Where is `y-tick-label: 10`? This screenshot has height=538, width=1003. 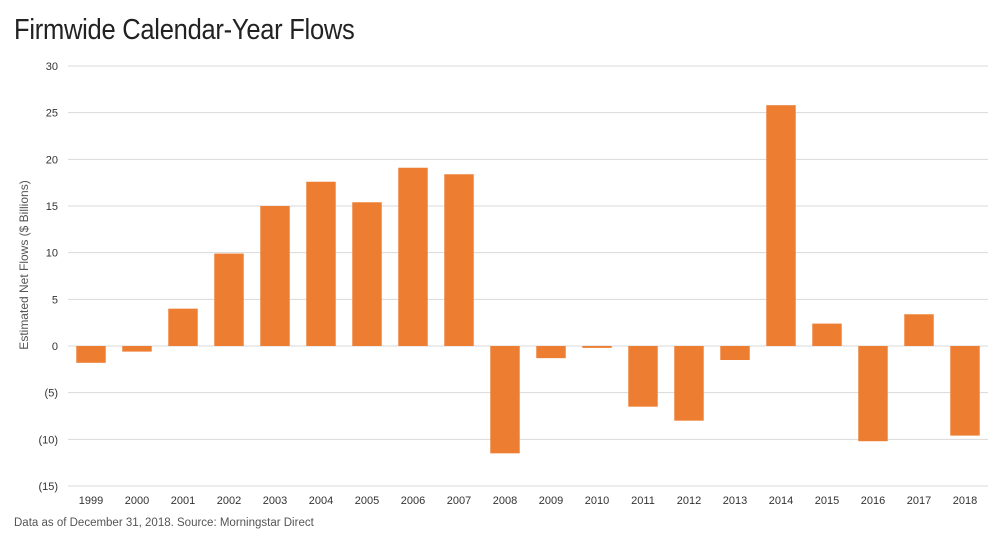 y-tick-label: 10 is located at coordinates (52, 254).